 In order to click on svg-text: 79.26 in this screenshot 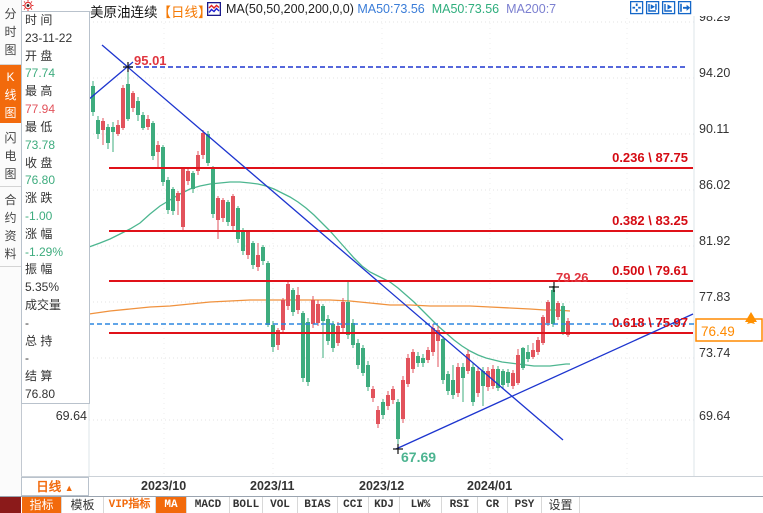, I will do `click(572, 277)`.